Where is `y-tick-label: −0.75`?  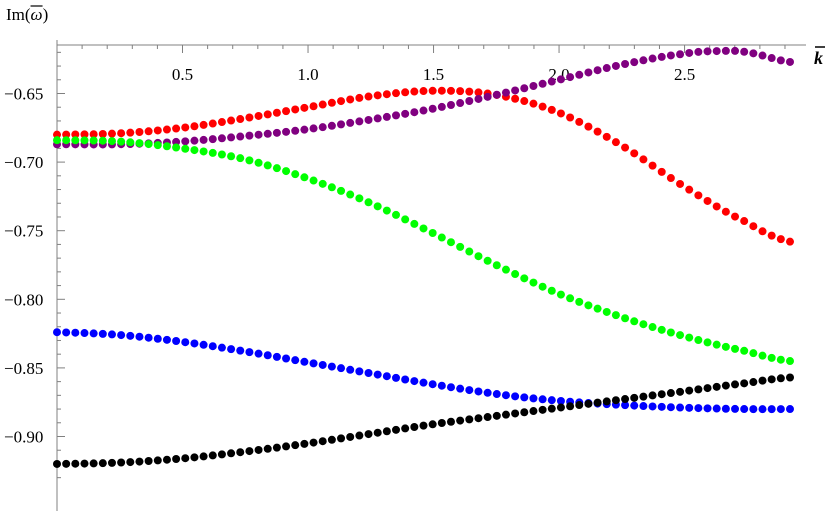
y-tick-label: −0.75 is located at coordinates (23, 231).